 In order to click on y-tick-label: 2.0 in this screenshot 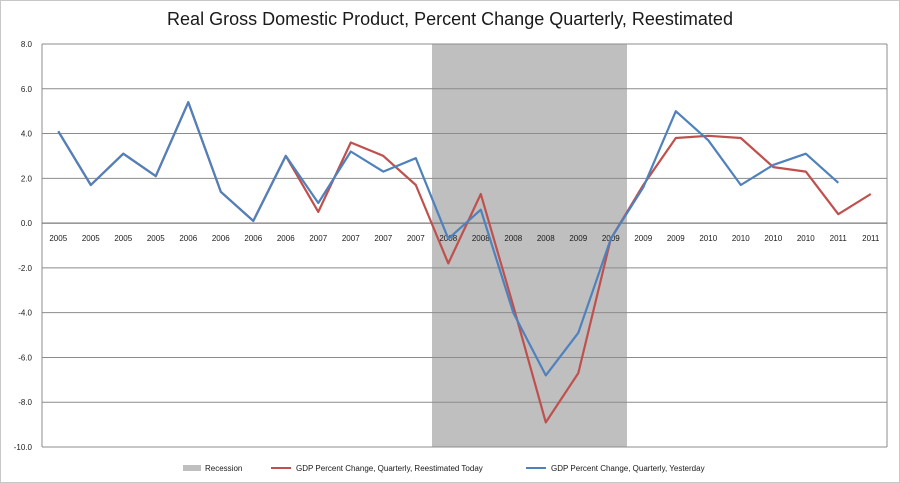, I will do `click(27, 178)`.